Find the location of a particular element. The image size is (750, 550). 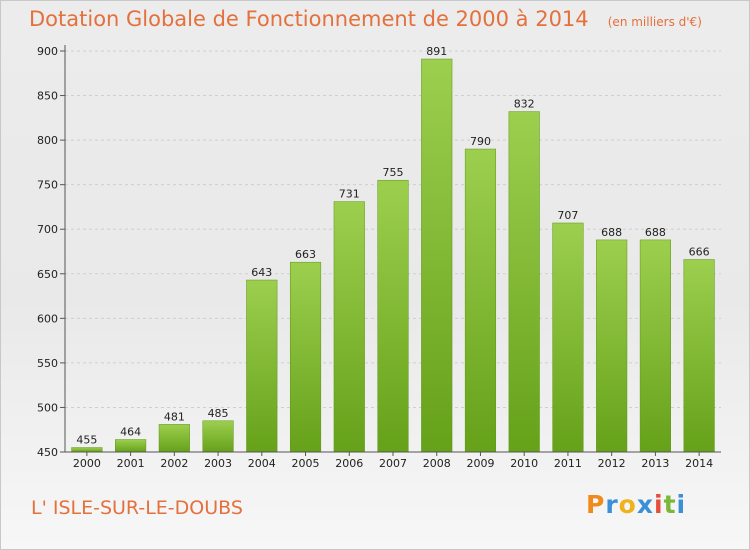

data-label-2012: 688 is located at coordinates (611, 232).